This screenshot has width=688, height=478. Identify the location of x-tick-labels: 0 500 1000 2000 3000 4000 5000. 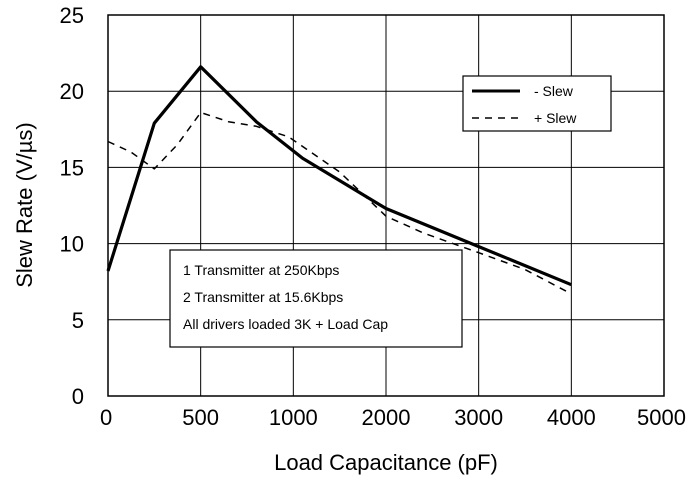
(393, 417).